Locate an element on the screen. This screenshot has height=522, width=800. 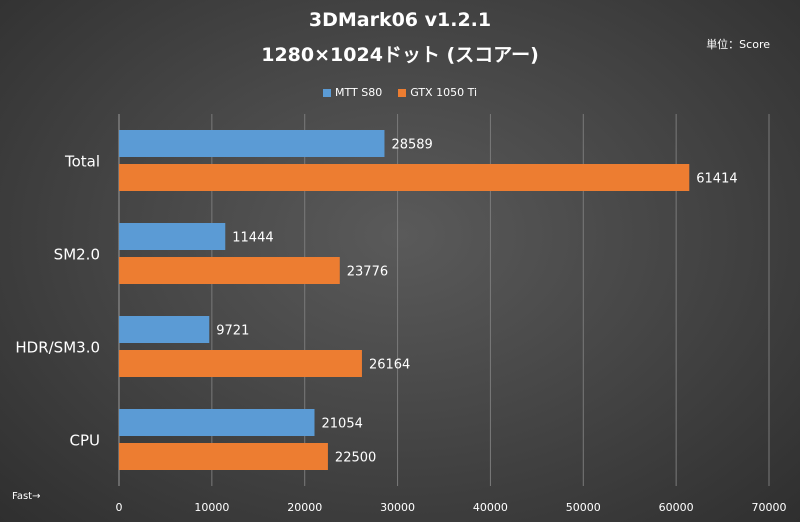
bar-gtx-1050-ti-total is located at coordinates (404, 177).